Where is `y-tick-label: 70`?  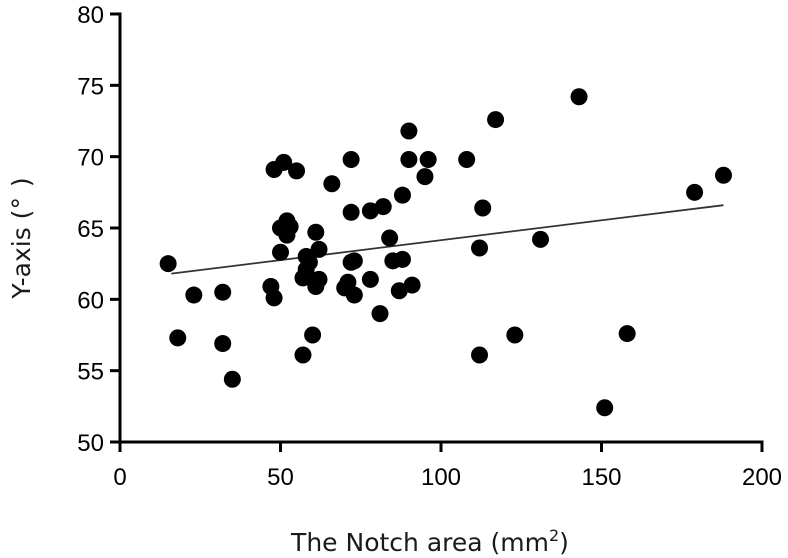
y-tick-label: 70 is located at coordinates (90, 158).